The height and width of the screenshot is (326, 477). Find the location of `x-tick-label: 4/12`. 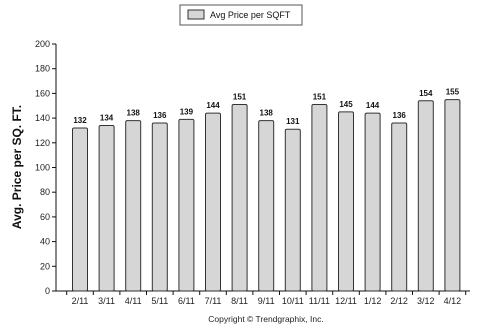

x-tick-label: 4/12 is located at coordinates (453, 301).